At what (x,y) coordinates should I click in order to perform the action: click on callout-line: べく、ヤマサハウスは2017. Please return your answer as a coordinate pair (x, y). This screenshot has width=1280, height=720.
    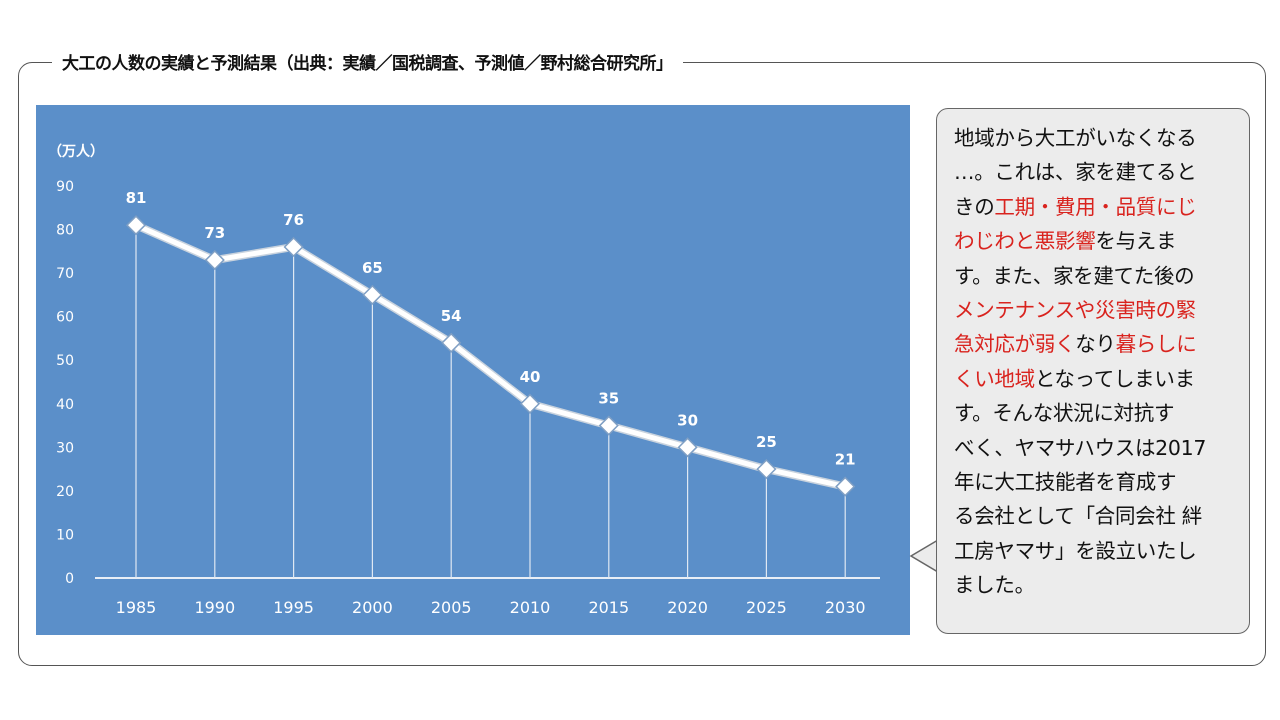
    Looking at the image, I should click on (1101, 448).